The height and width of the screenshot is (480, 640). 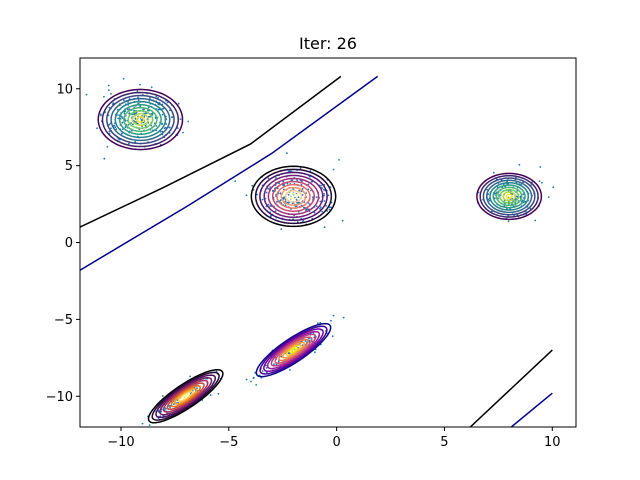 What do you see at coordinates (59, 397) in the screenshot?
I see `y-tick-label: −10` at bounding box center [59, 397].